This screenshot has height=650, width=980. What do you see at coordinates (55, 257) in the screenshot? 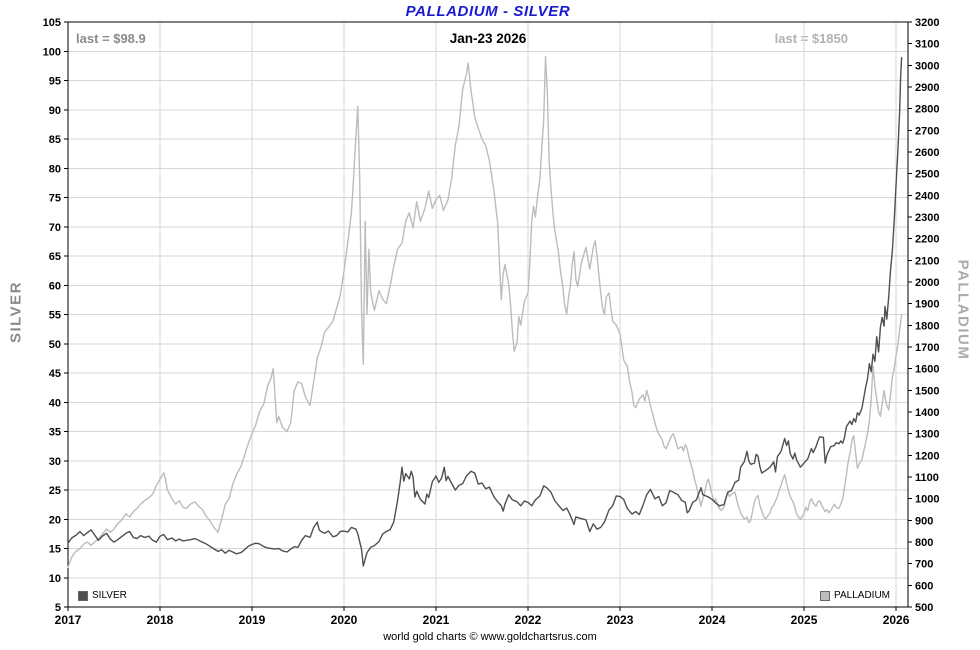
I see `left-tick-label: 65` at bounding box center [55, 257].